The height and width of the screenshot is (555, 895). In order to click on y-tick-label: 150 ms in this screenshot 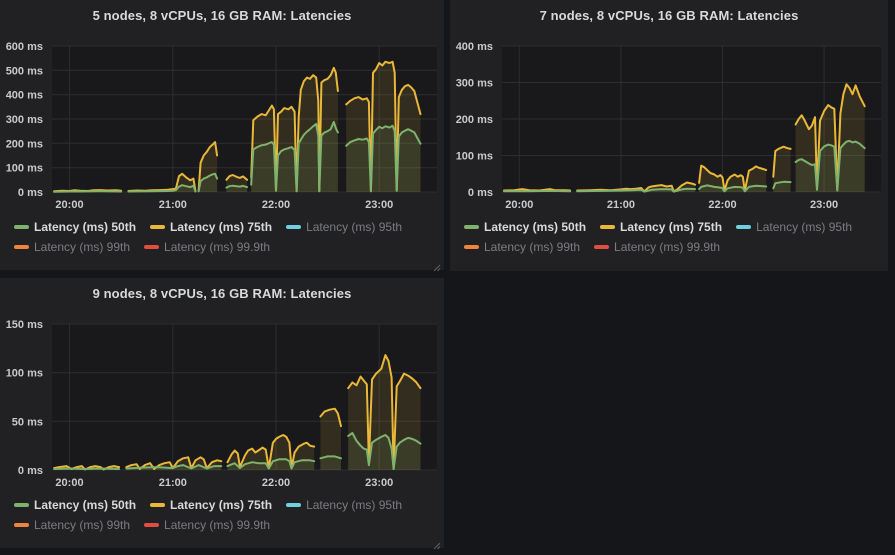, I will do `click(24, 325)`.